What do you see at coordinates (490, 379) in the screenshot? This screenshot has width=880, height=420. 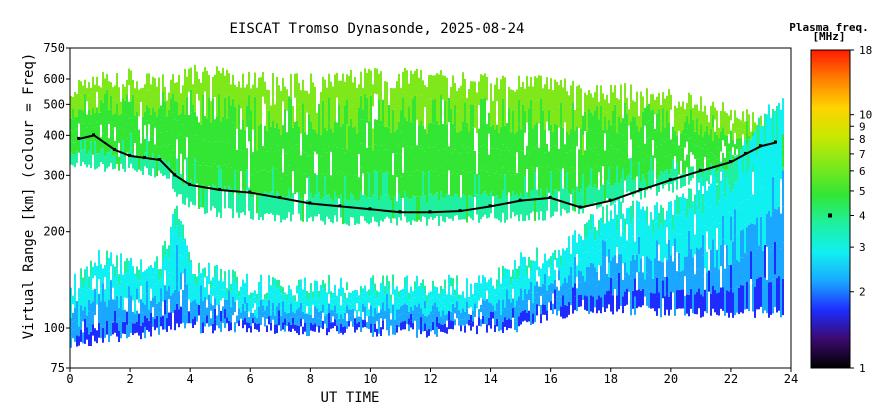 I see `x-tick-label: 14` at bounding box center [490, 379].